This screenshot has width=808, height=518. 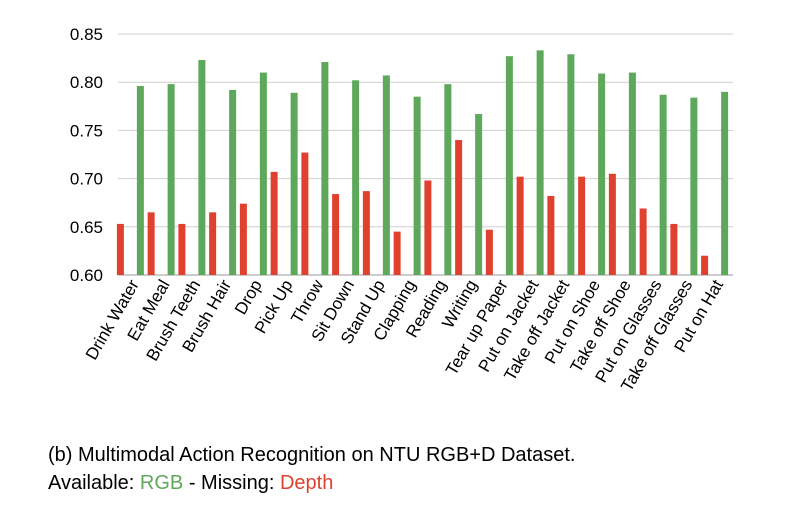 I want to click on legend-depth-label: Depth, so click(x=306, y=483).